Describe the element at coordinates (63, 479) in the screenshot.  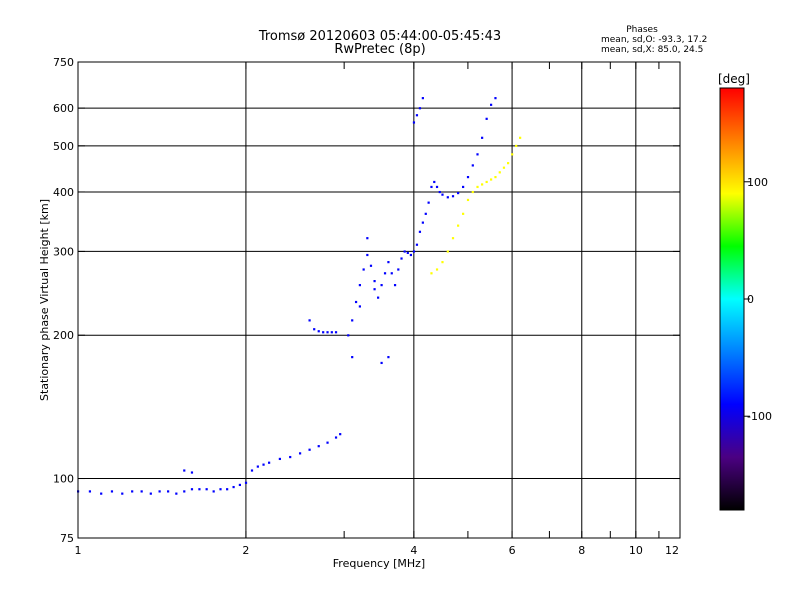
I see `y-tick-label: 100` at that location.